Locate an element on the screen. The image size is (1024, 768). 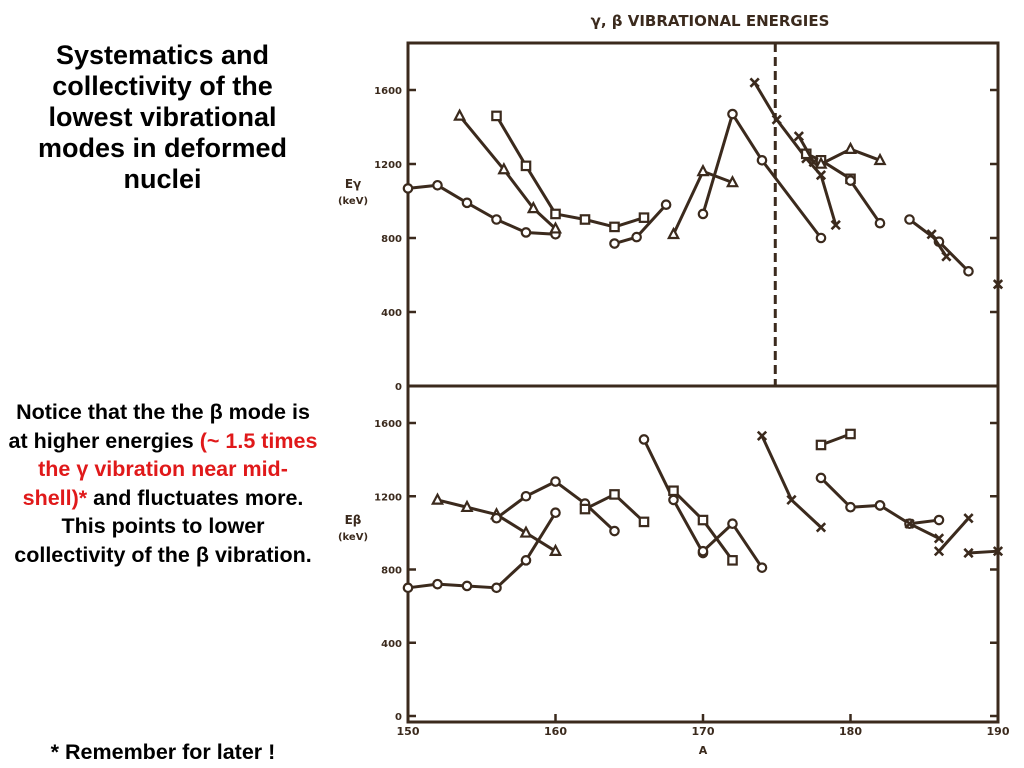
notice-highlight-2: vibration near mid-shell)* is located at coordinates (155, 483).